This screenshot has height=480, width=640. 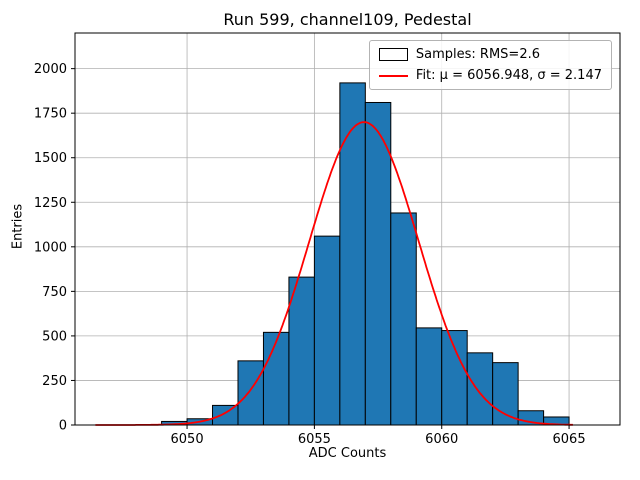 I want to click on x-tick-label: 6055, so click(x=314, y=439).